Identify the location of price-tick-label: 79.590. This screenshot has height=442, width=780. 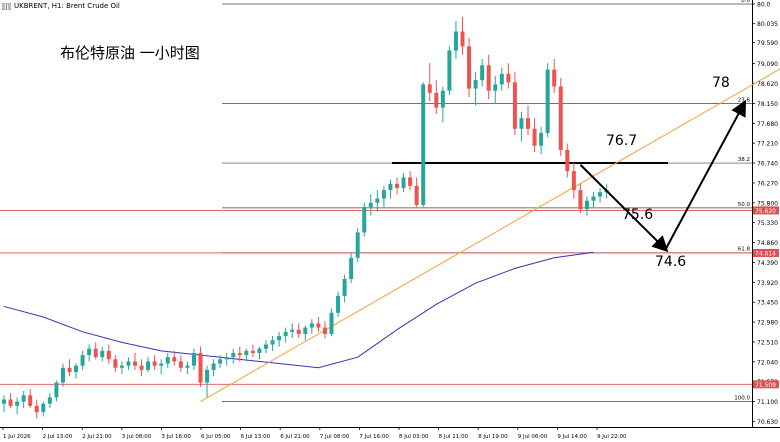
(767, 43).